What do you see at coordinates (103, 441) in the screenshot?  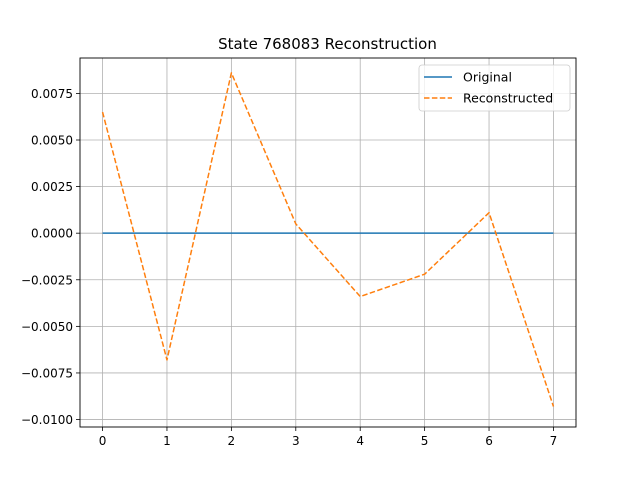 I see `x-tick-label: 0` at bounding box center [103, 441].